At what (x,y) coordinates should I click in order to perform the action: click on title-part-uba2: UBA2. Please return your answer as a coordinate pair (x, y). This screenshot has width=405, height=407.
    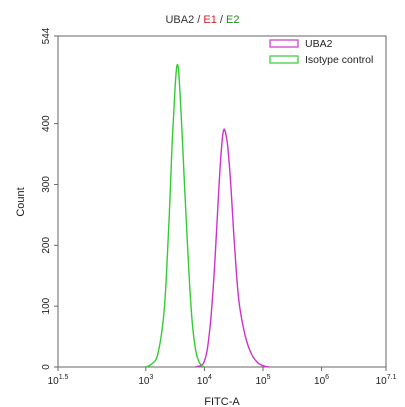
    Looking at the image, I should click on (180, 20).